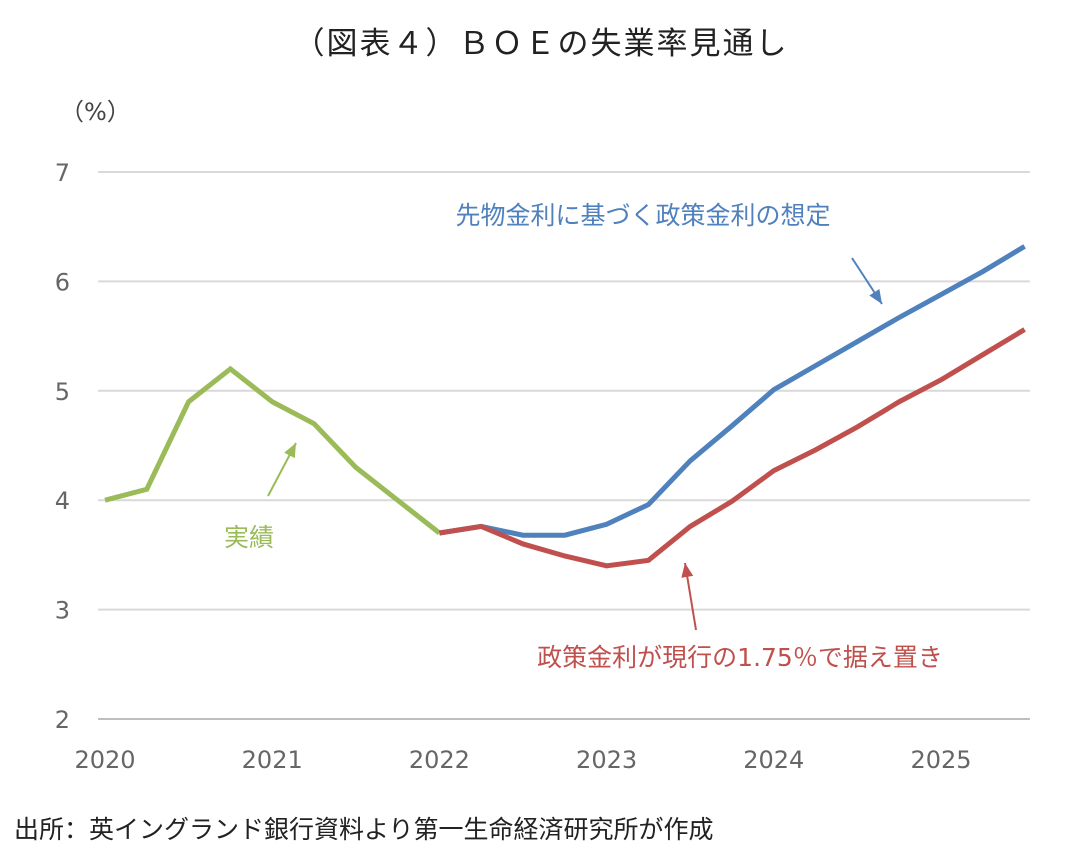 The image size is (1082, 865). Describe the element at coordinates (606, 760) in the screenshot. I see `x-tick-label: 2023` at that location.